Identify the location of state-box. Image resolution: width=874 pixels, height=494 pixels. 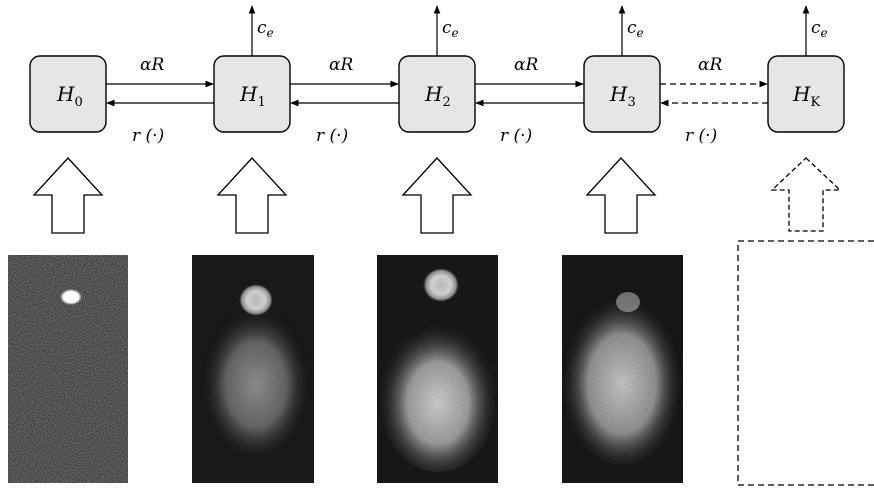
(68, 94).